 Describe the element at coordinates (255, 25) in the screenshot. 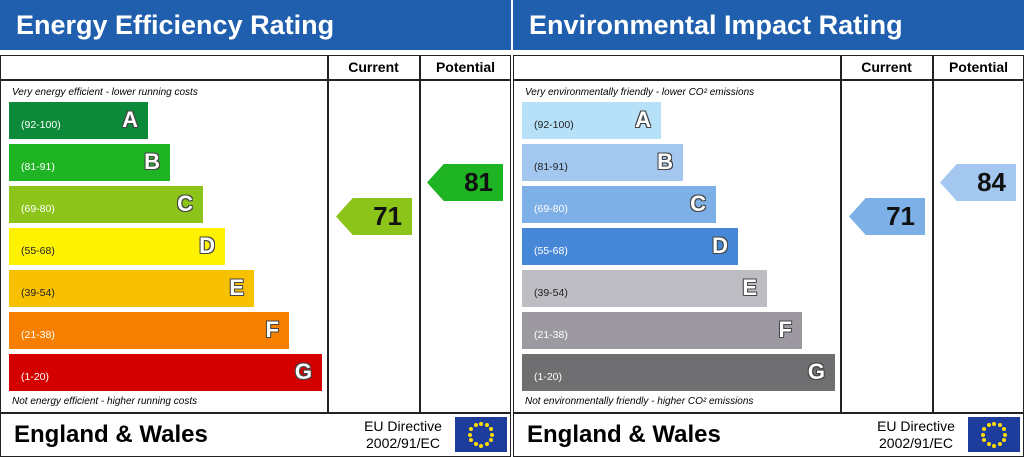

I see `panel-title: Energy Efficiency Rating` at that location.